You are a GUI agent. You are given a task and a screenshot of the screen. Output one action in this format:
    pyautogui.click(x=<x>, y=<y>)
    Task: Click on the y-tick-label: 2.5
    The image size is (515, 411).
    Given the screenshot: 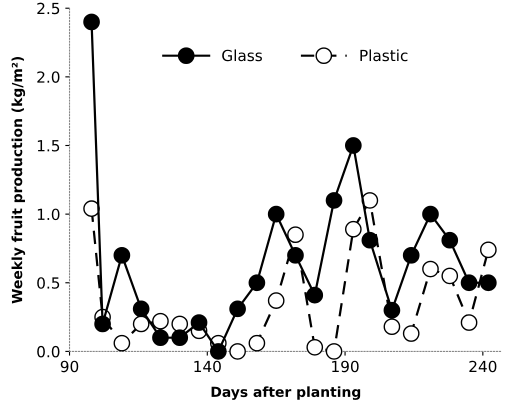 What is the action you would take?
    pyautogui.click(x=48, y=8)
    